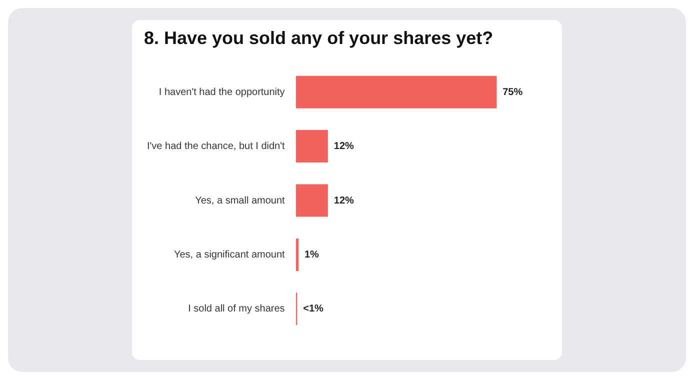 This screenshot has height=380, width=694. I want to click on data-label: <1%, so click(313, 309).